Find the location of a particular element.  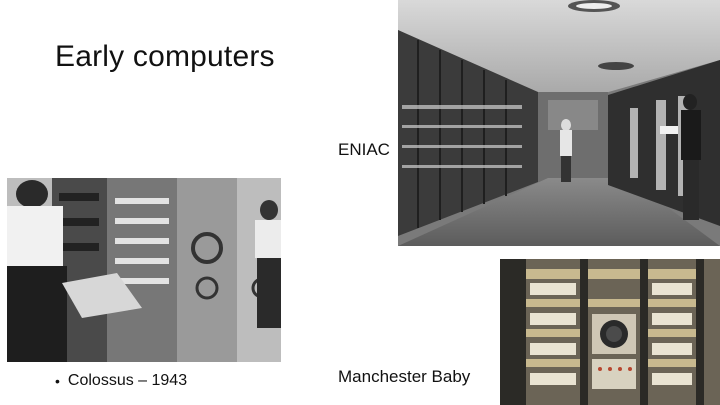

eniac-caption: ENIAC is located at coordinates (364, 149).